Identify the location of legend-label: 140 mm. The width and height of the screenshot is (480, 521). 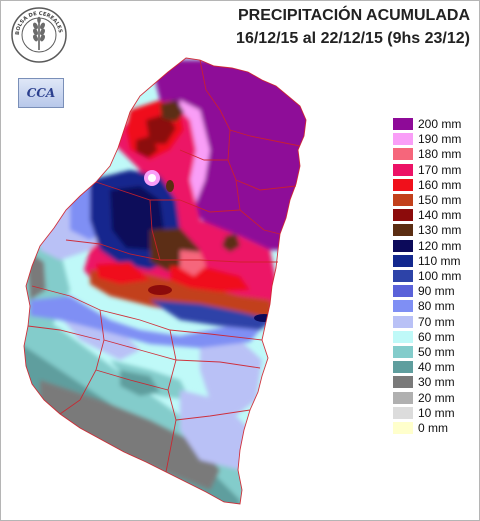
(440, 215).